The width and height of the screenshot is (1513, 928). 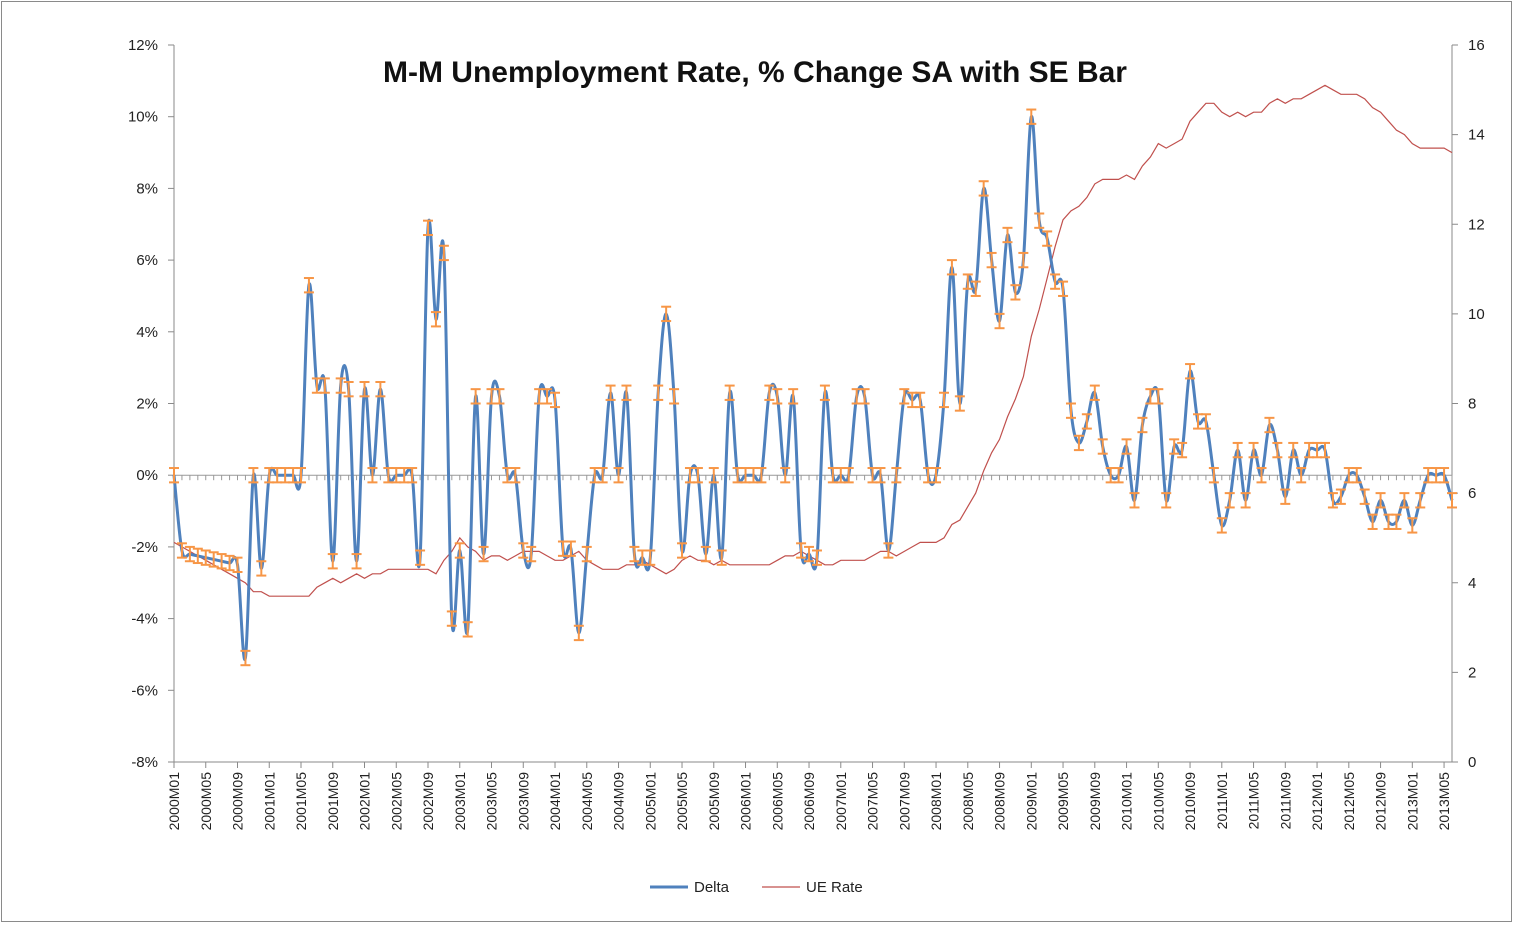 I want to click on x-tick-label: 2009M01, so click(x=1031, y=801).